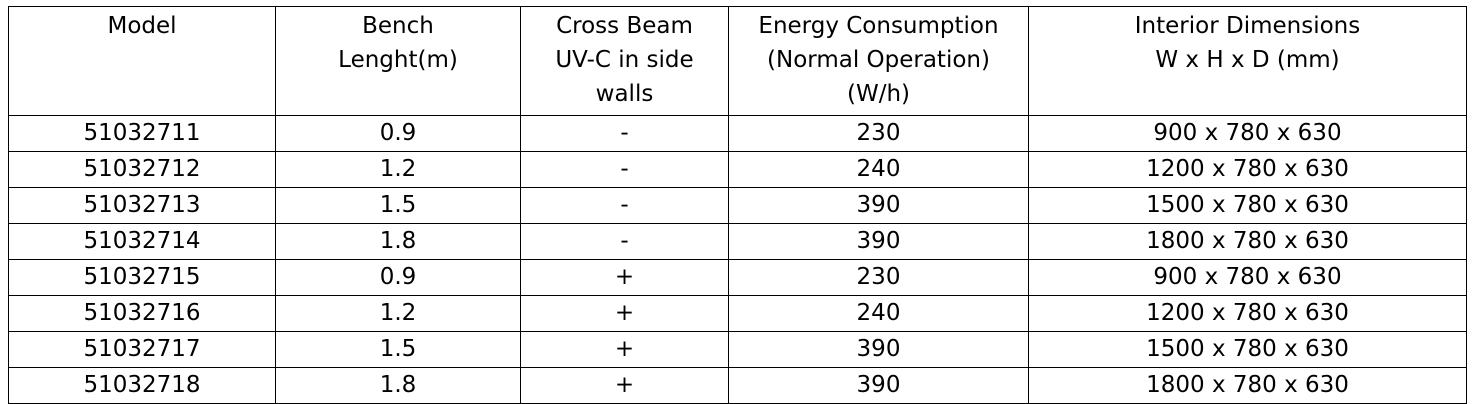 The image size is (1474, 404). What do you see at coordinates (142, 349) in the screenshot?
I see `table-cell: 51032717` at bounding box center [142, 349].